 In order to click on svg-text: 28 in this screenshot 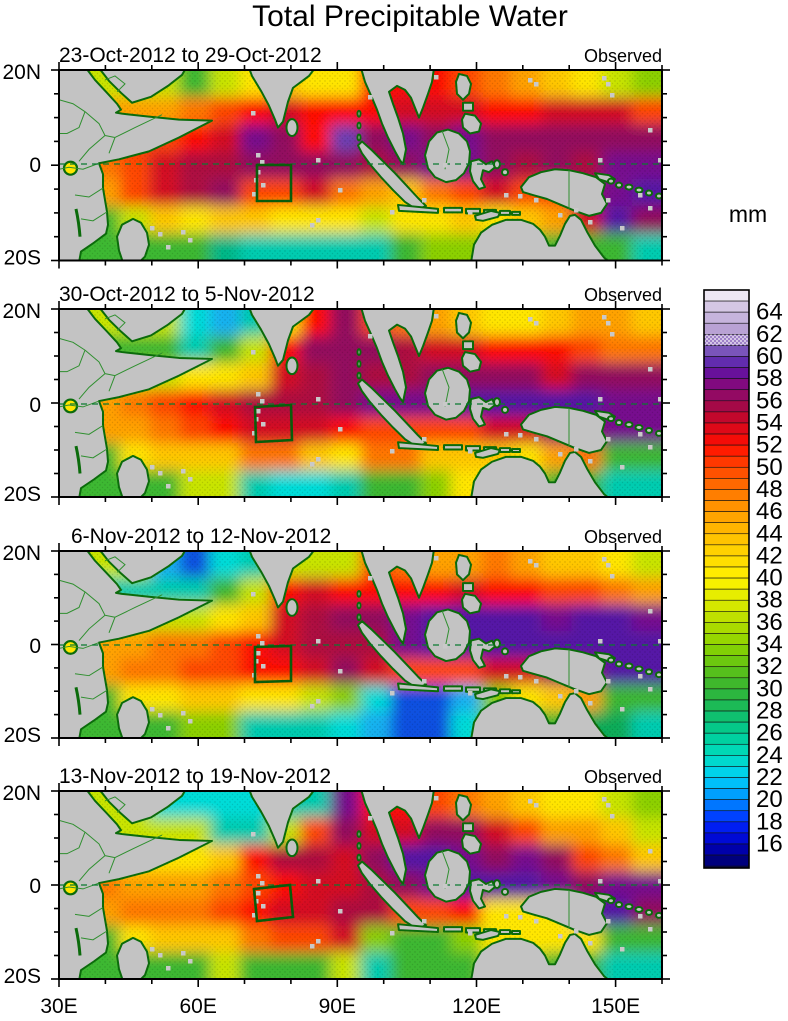, I will do `click(769, 711)`.